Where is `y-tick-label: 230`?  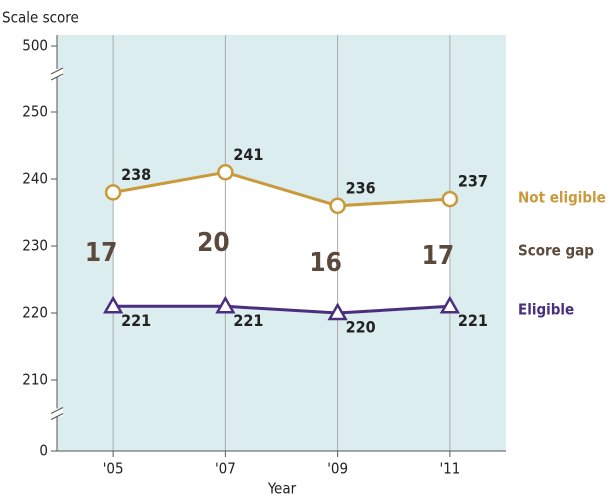
y-tick-label: 230 is located at coordinates (35, 246).